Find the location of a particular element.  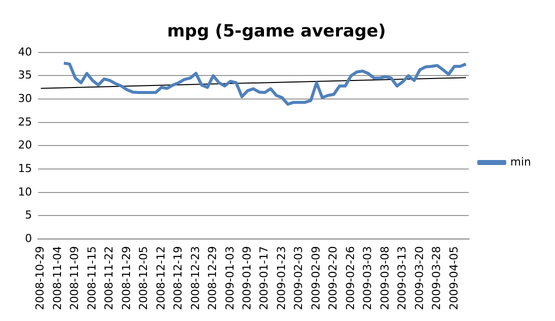

y-tick-label: 25 is located at coordinates (25, 121).